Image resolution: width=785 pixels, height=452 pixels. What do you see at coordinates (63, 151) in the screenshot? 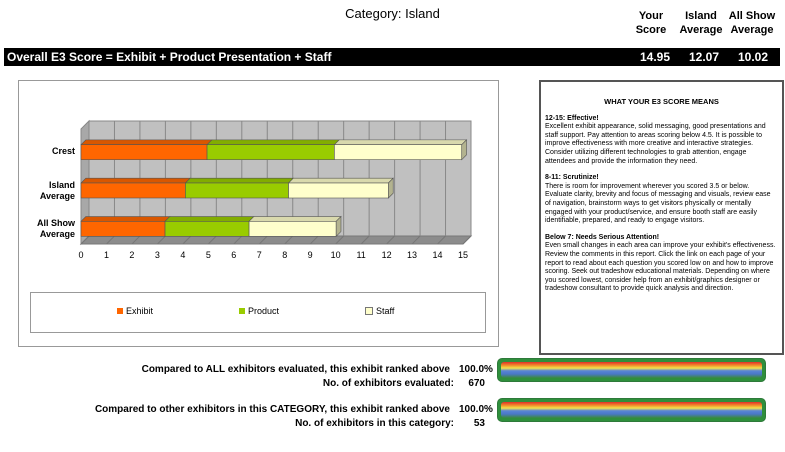
I see `y-axis-label: Crest` at bounding box center [63, 151].